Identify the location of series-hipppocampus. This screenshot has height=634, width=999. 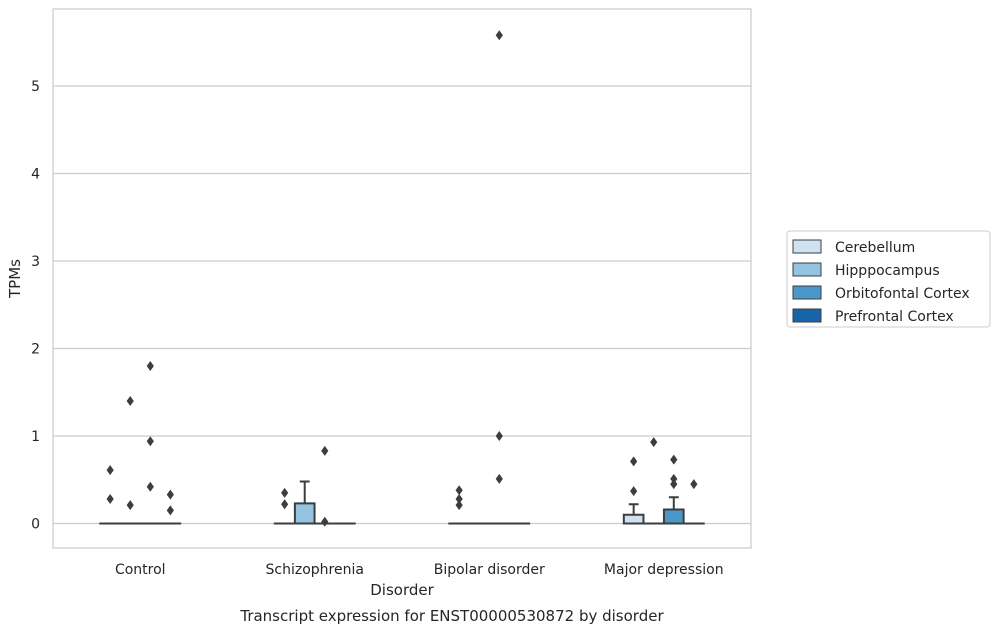
(392, 460).